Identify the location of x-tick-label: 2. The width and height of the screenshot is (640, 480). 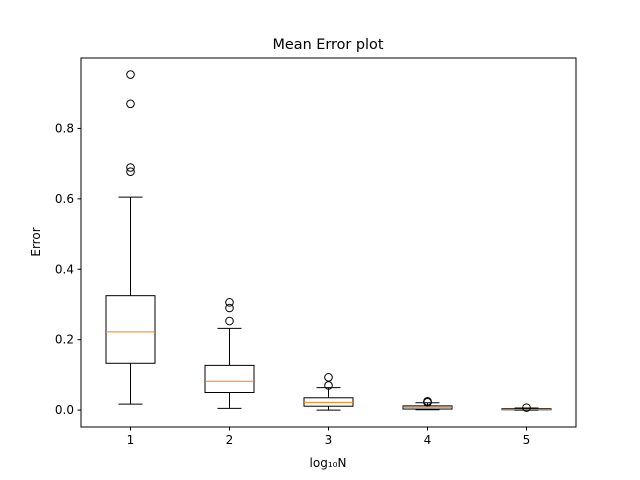
(230, 440).